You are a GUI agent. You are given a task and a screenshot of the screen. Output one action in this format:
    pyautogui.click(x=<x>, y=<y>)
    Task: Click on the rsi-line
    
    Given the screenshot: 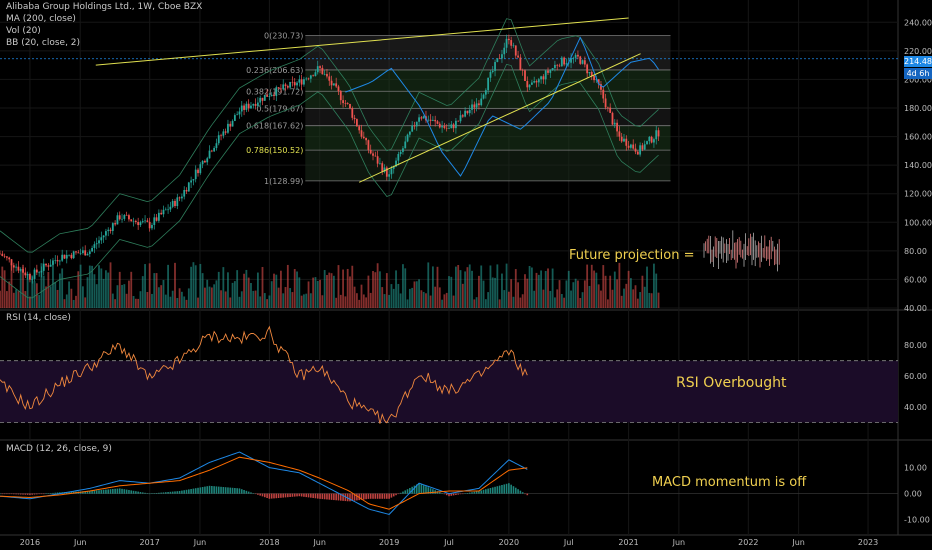 What is the action you would take?
    pyautogui.click(x=264, y=374)
    